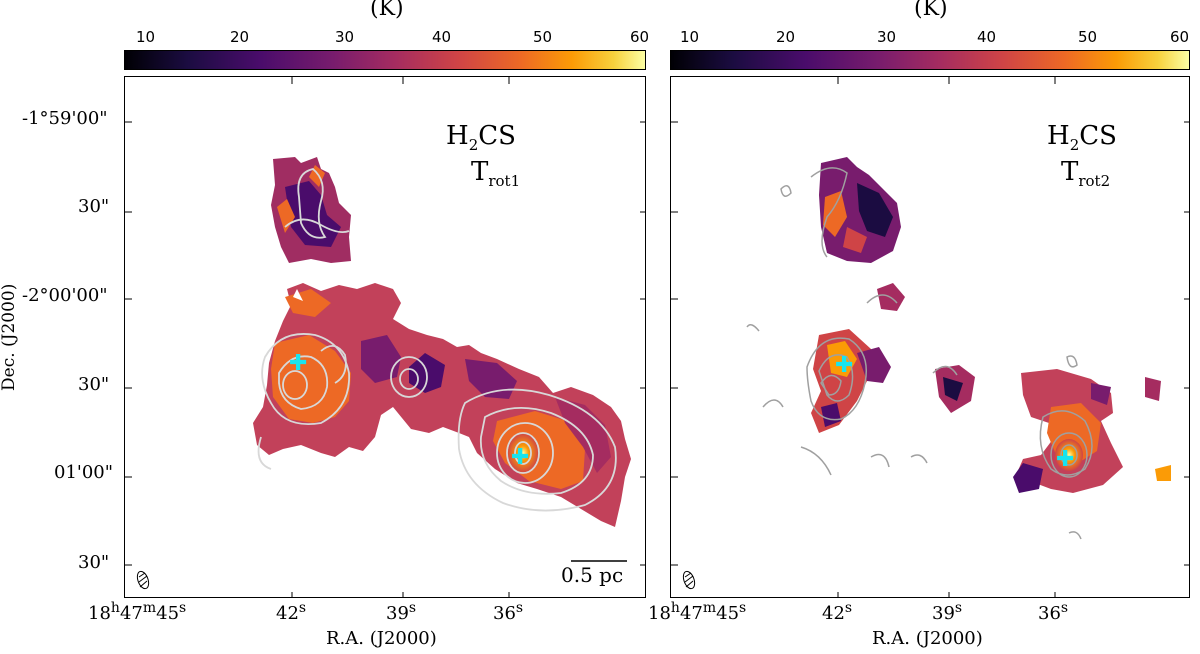 The width and height of the screenshot is (1200, 654). Describe the element at coordinates (65, 295) in the screenshot. I see `y-tick-label: -2°00'00"` at that location.